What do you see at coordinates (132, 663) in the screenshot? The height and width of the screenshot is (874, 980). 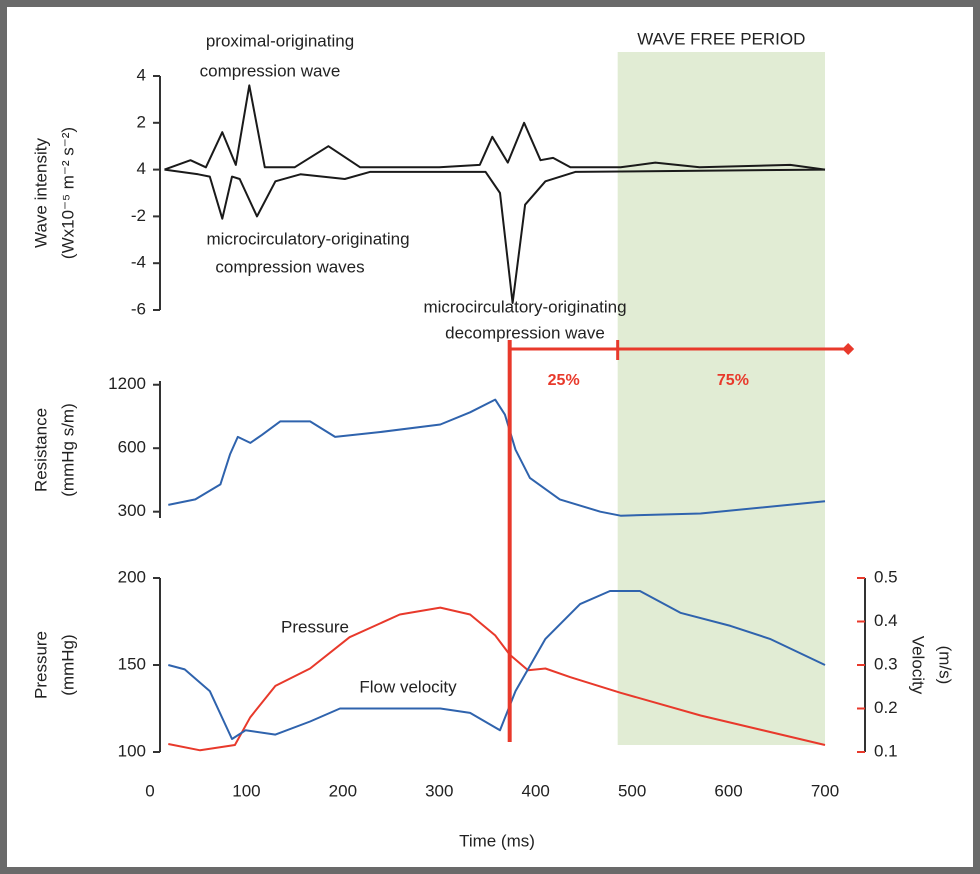 I see `y-tick-label: 150` at bounding box center [132, 663].